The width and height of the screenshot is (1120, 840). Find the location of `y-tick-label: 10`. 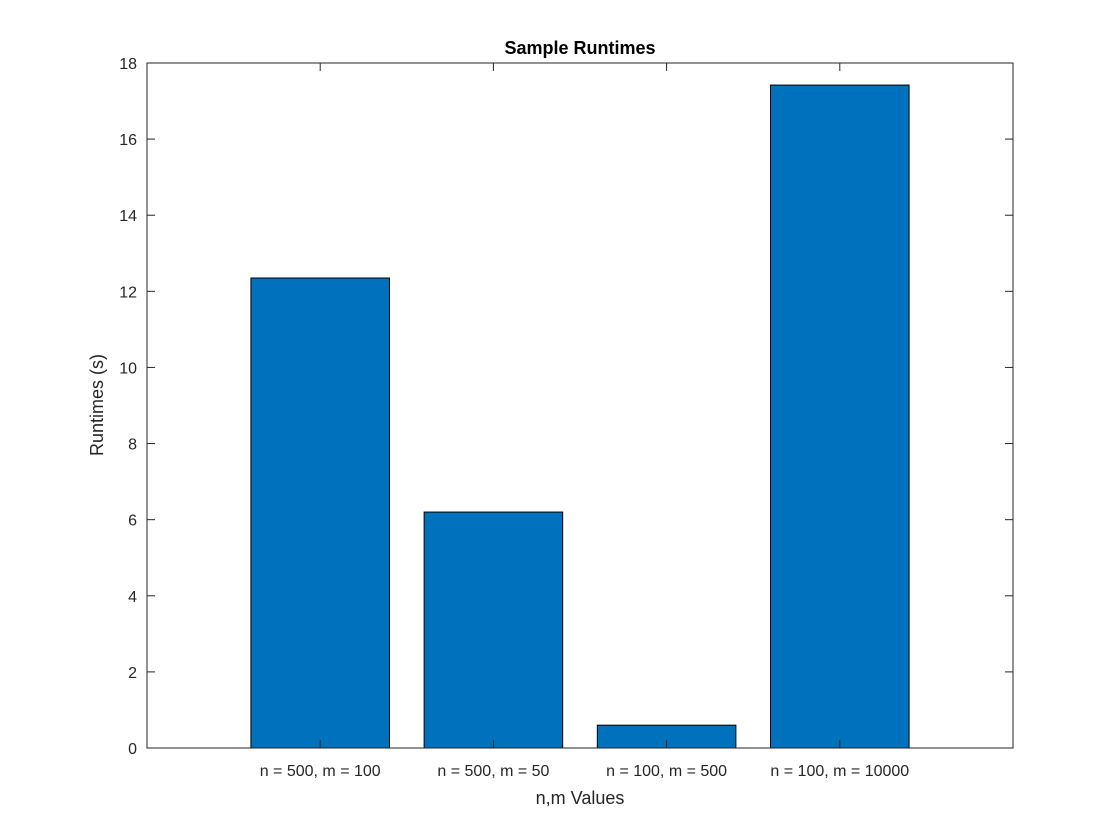

y-tick-label: 10 is located at coordinates (128, 368).